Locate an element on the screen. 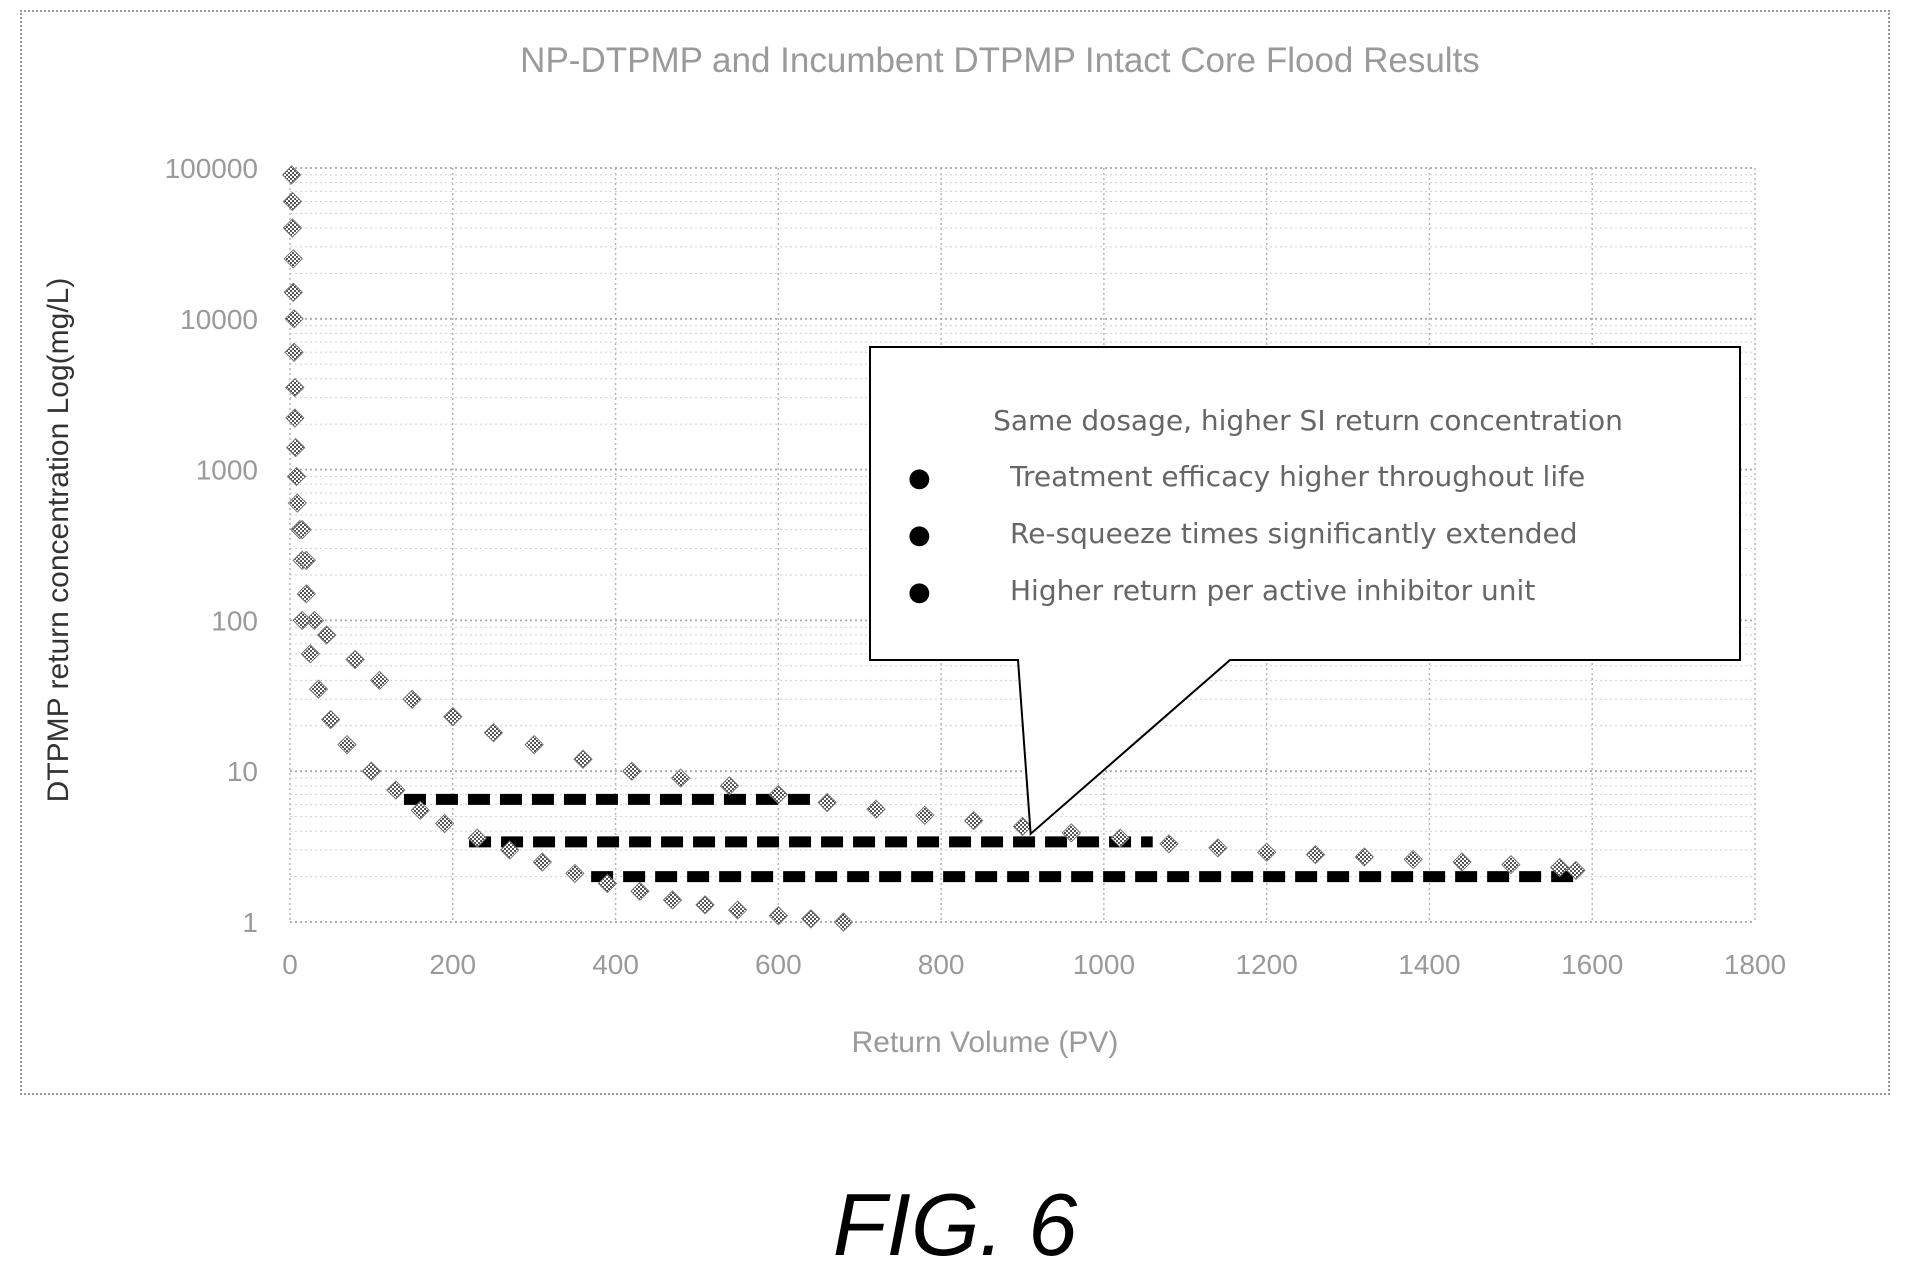  x-tick-label: 1400 is located at coordinates (1429, 964).